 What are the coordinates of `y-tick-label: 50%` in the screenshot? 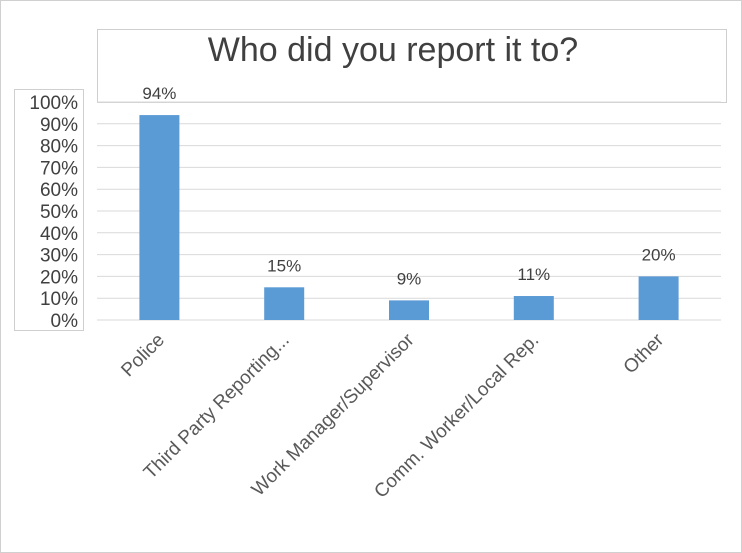 It's located at (59, 212).